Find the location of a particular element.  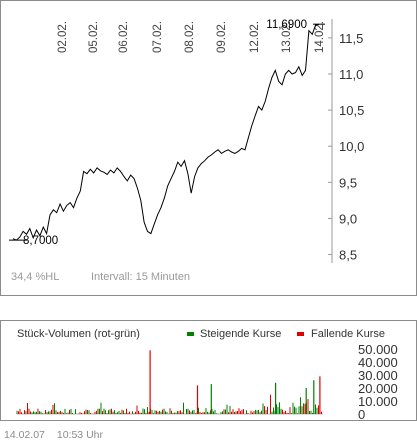

footer-time: 10:53 Uhr is located at coordinates (79, 435).